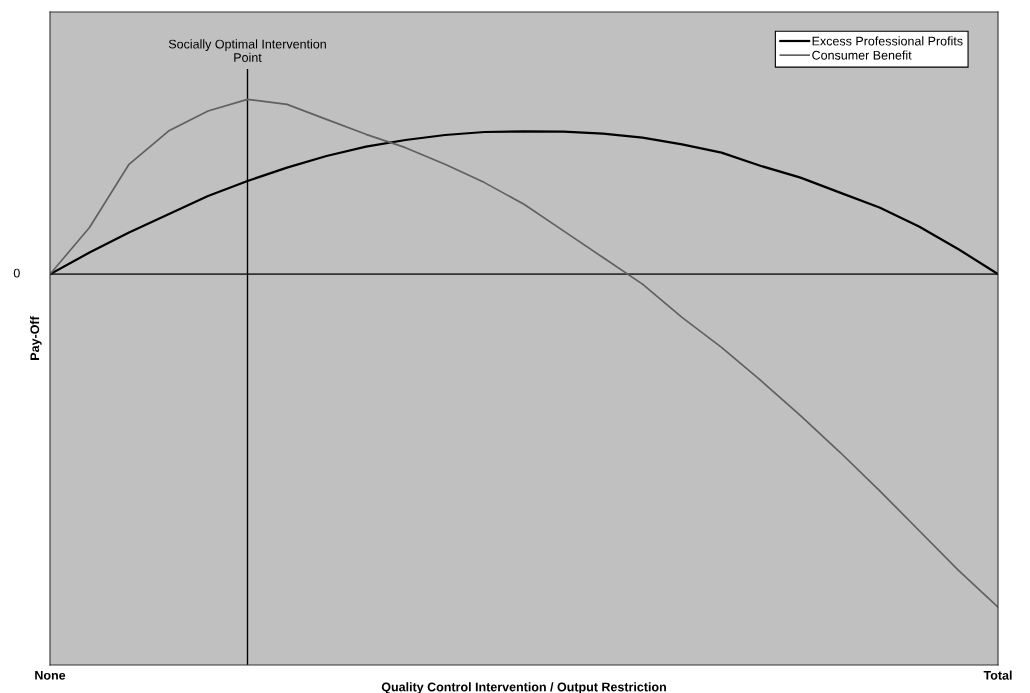 The height and width of the screenshot is (693, 1030). Describe the element at coordinates (247, 50) in the screenshot. I see `text: Socially Optimal Intervention Point` at that location.